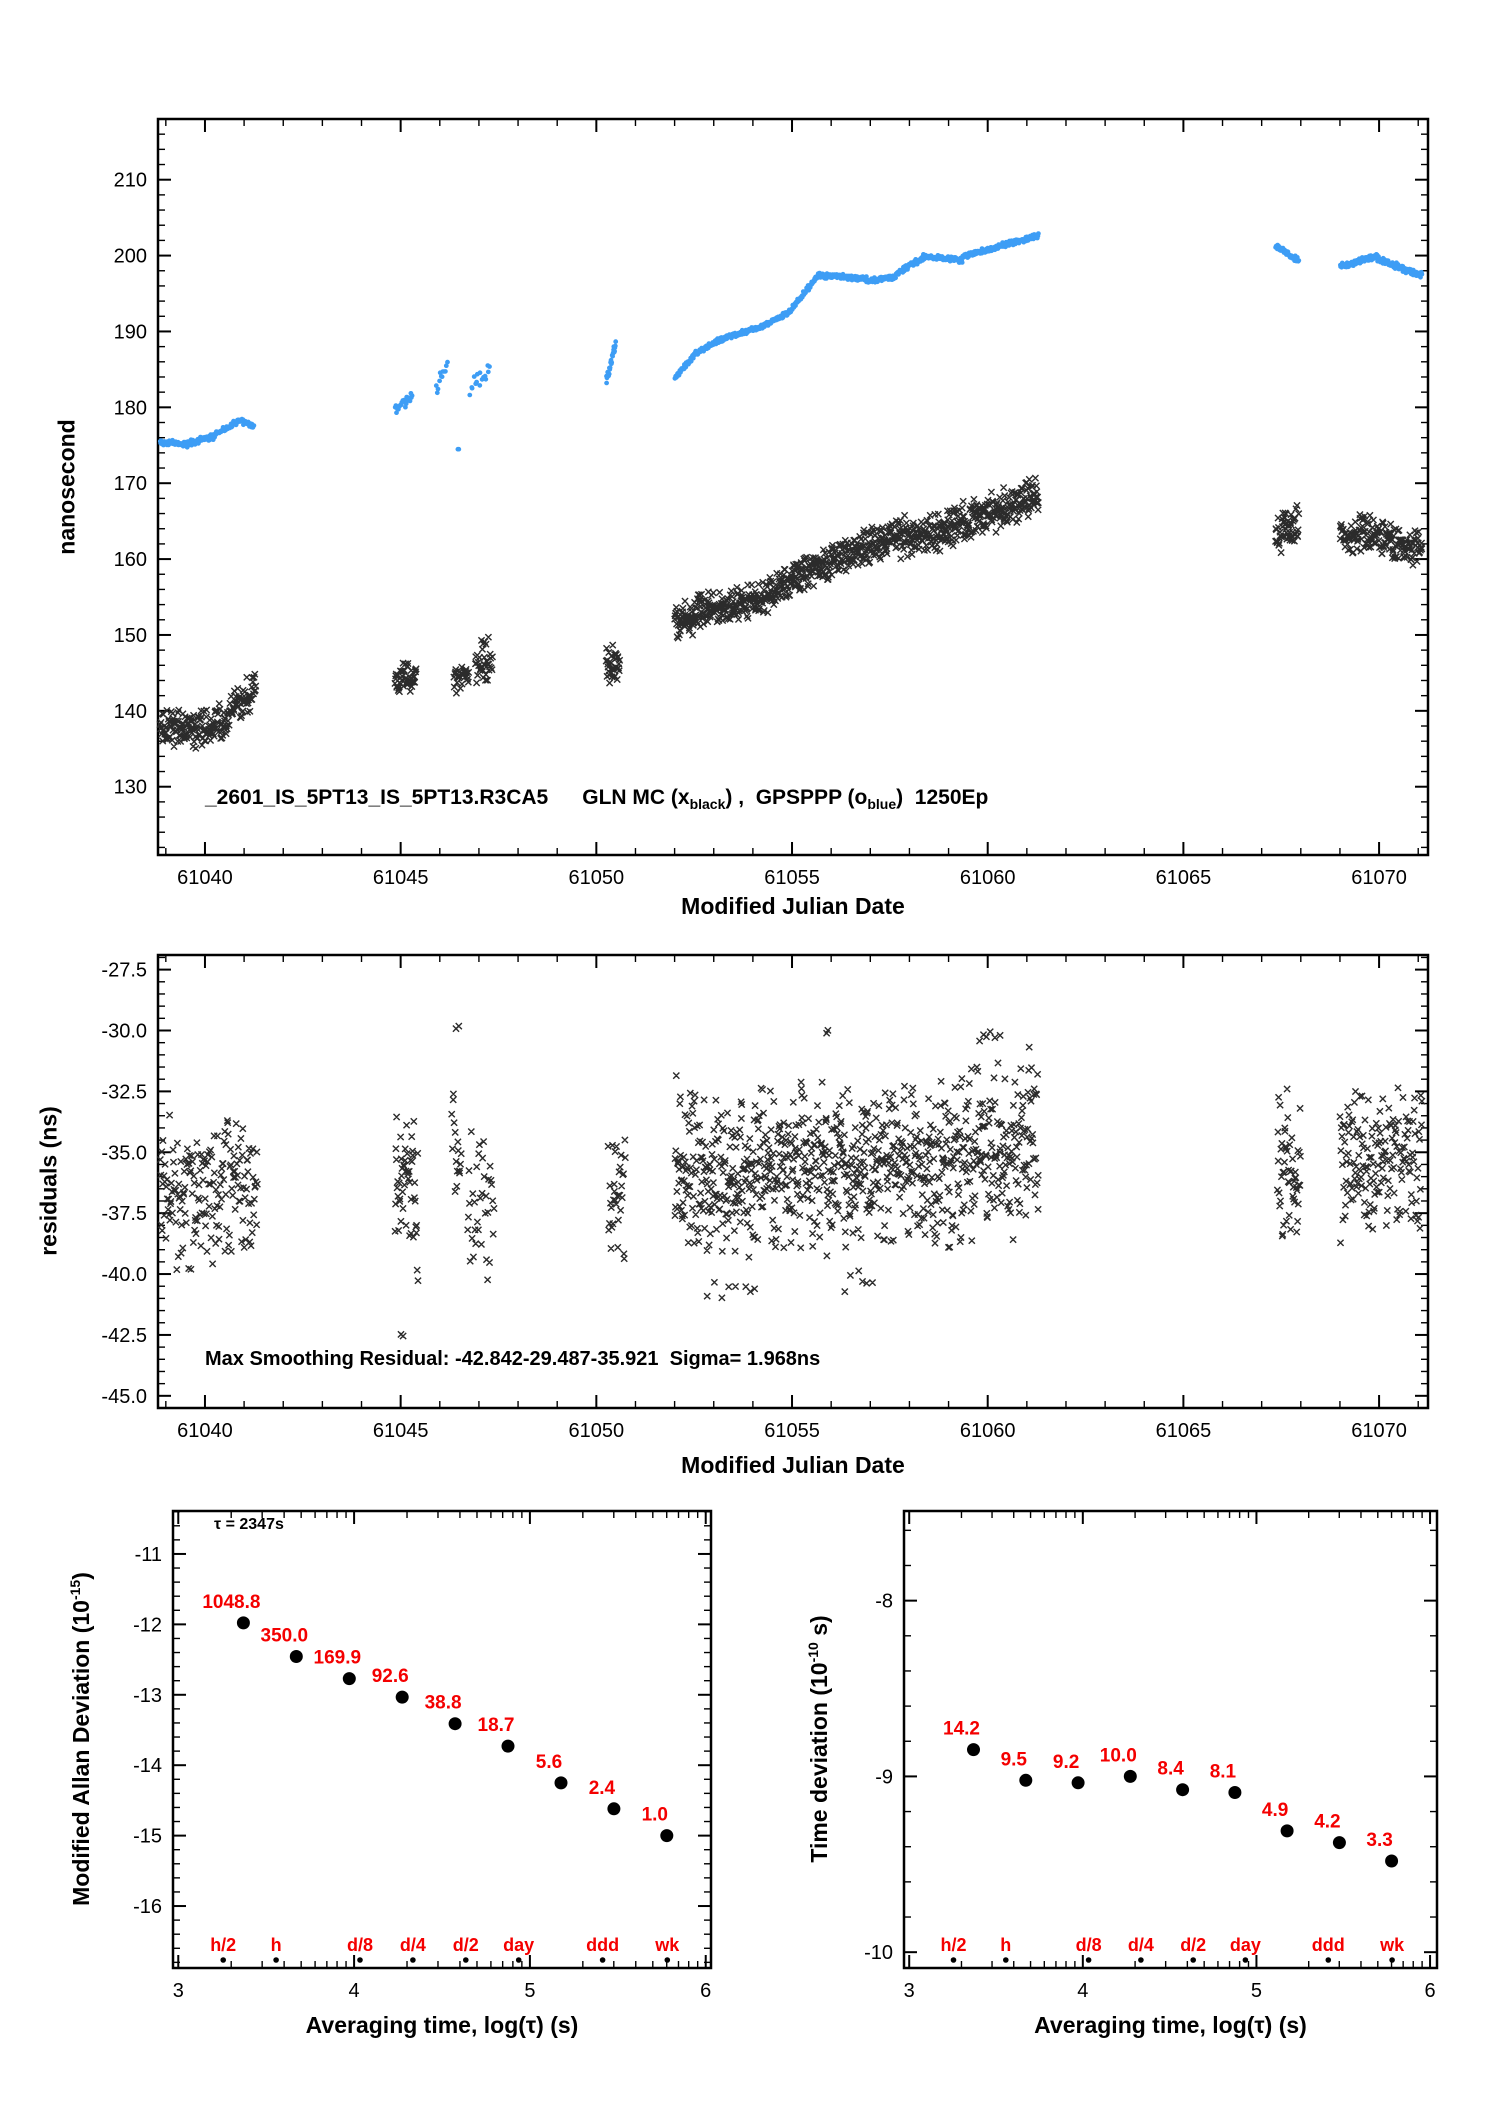 This screenshot has height=2105, width=1488. Describe the element at coordinates (390, 1676) in the screenshot. I see `mdev-value-label: 92.6` at that location.